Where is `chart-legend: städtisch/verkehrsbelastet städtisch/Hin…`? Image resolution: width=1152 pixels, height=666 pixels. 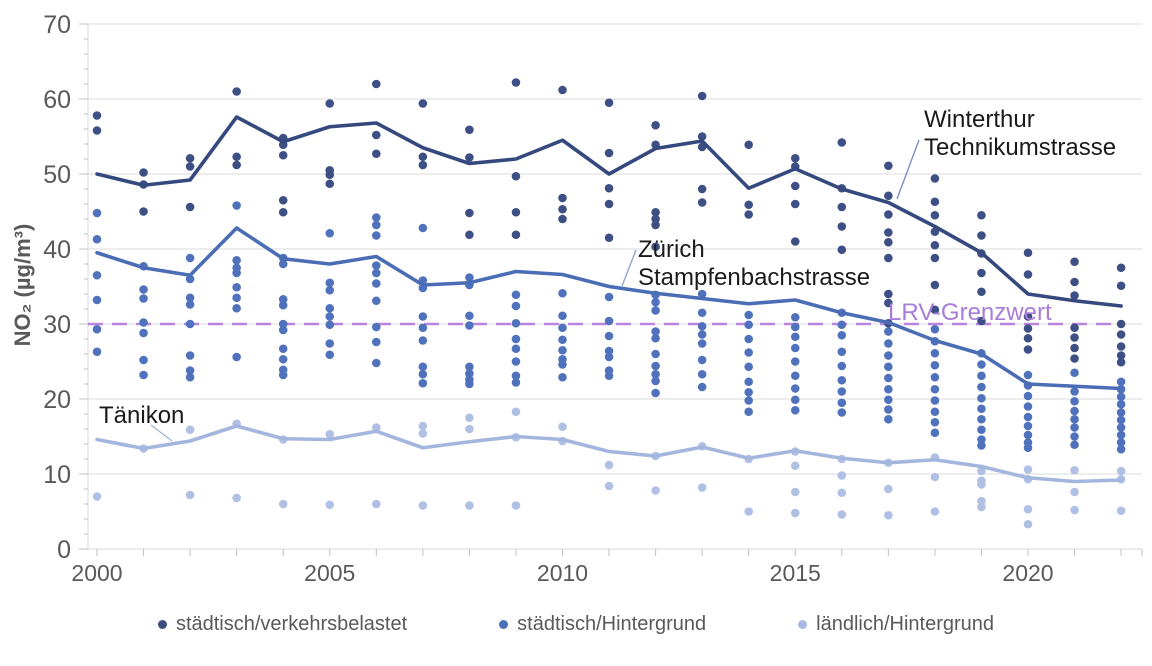
chart-legend: städtisch/verkehrsbelastet städtisch/Hin… is located at coordinates (576, 624).